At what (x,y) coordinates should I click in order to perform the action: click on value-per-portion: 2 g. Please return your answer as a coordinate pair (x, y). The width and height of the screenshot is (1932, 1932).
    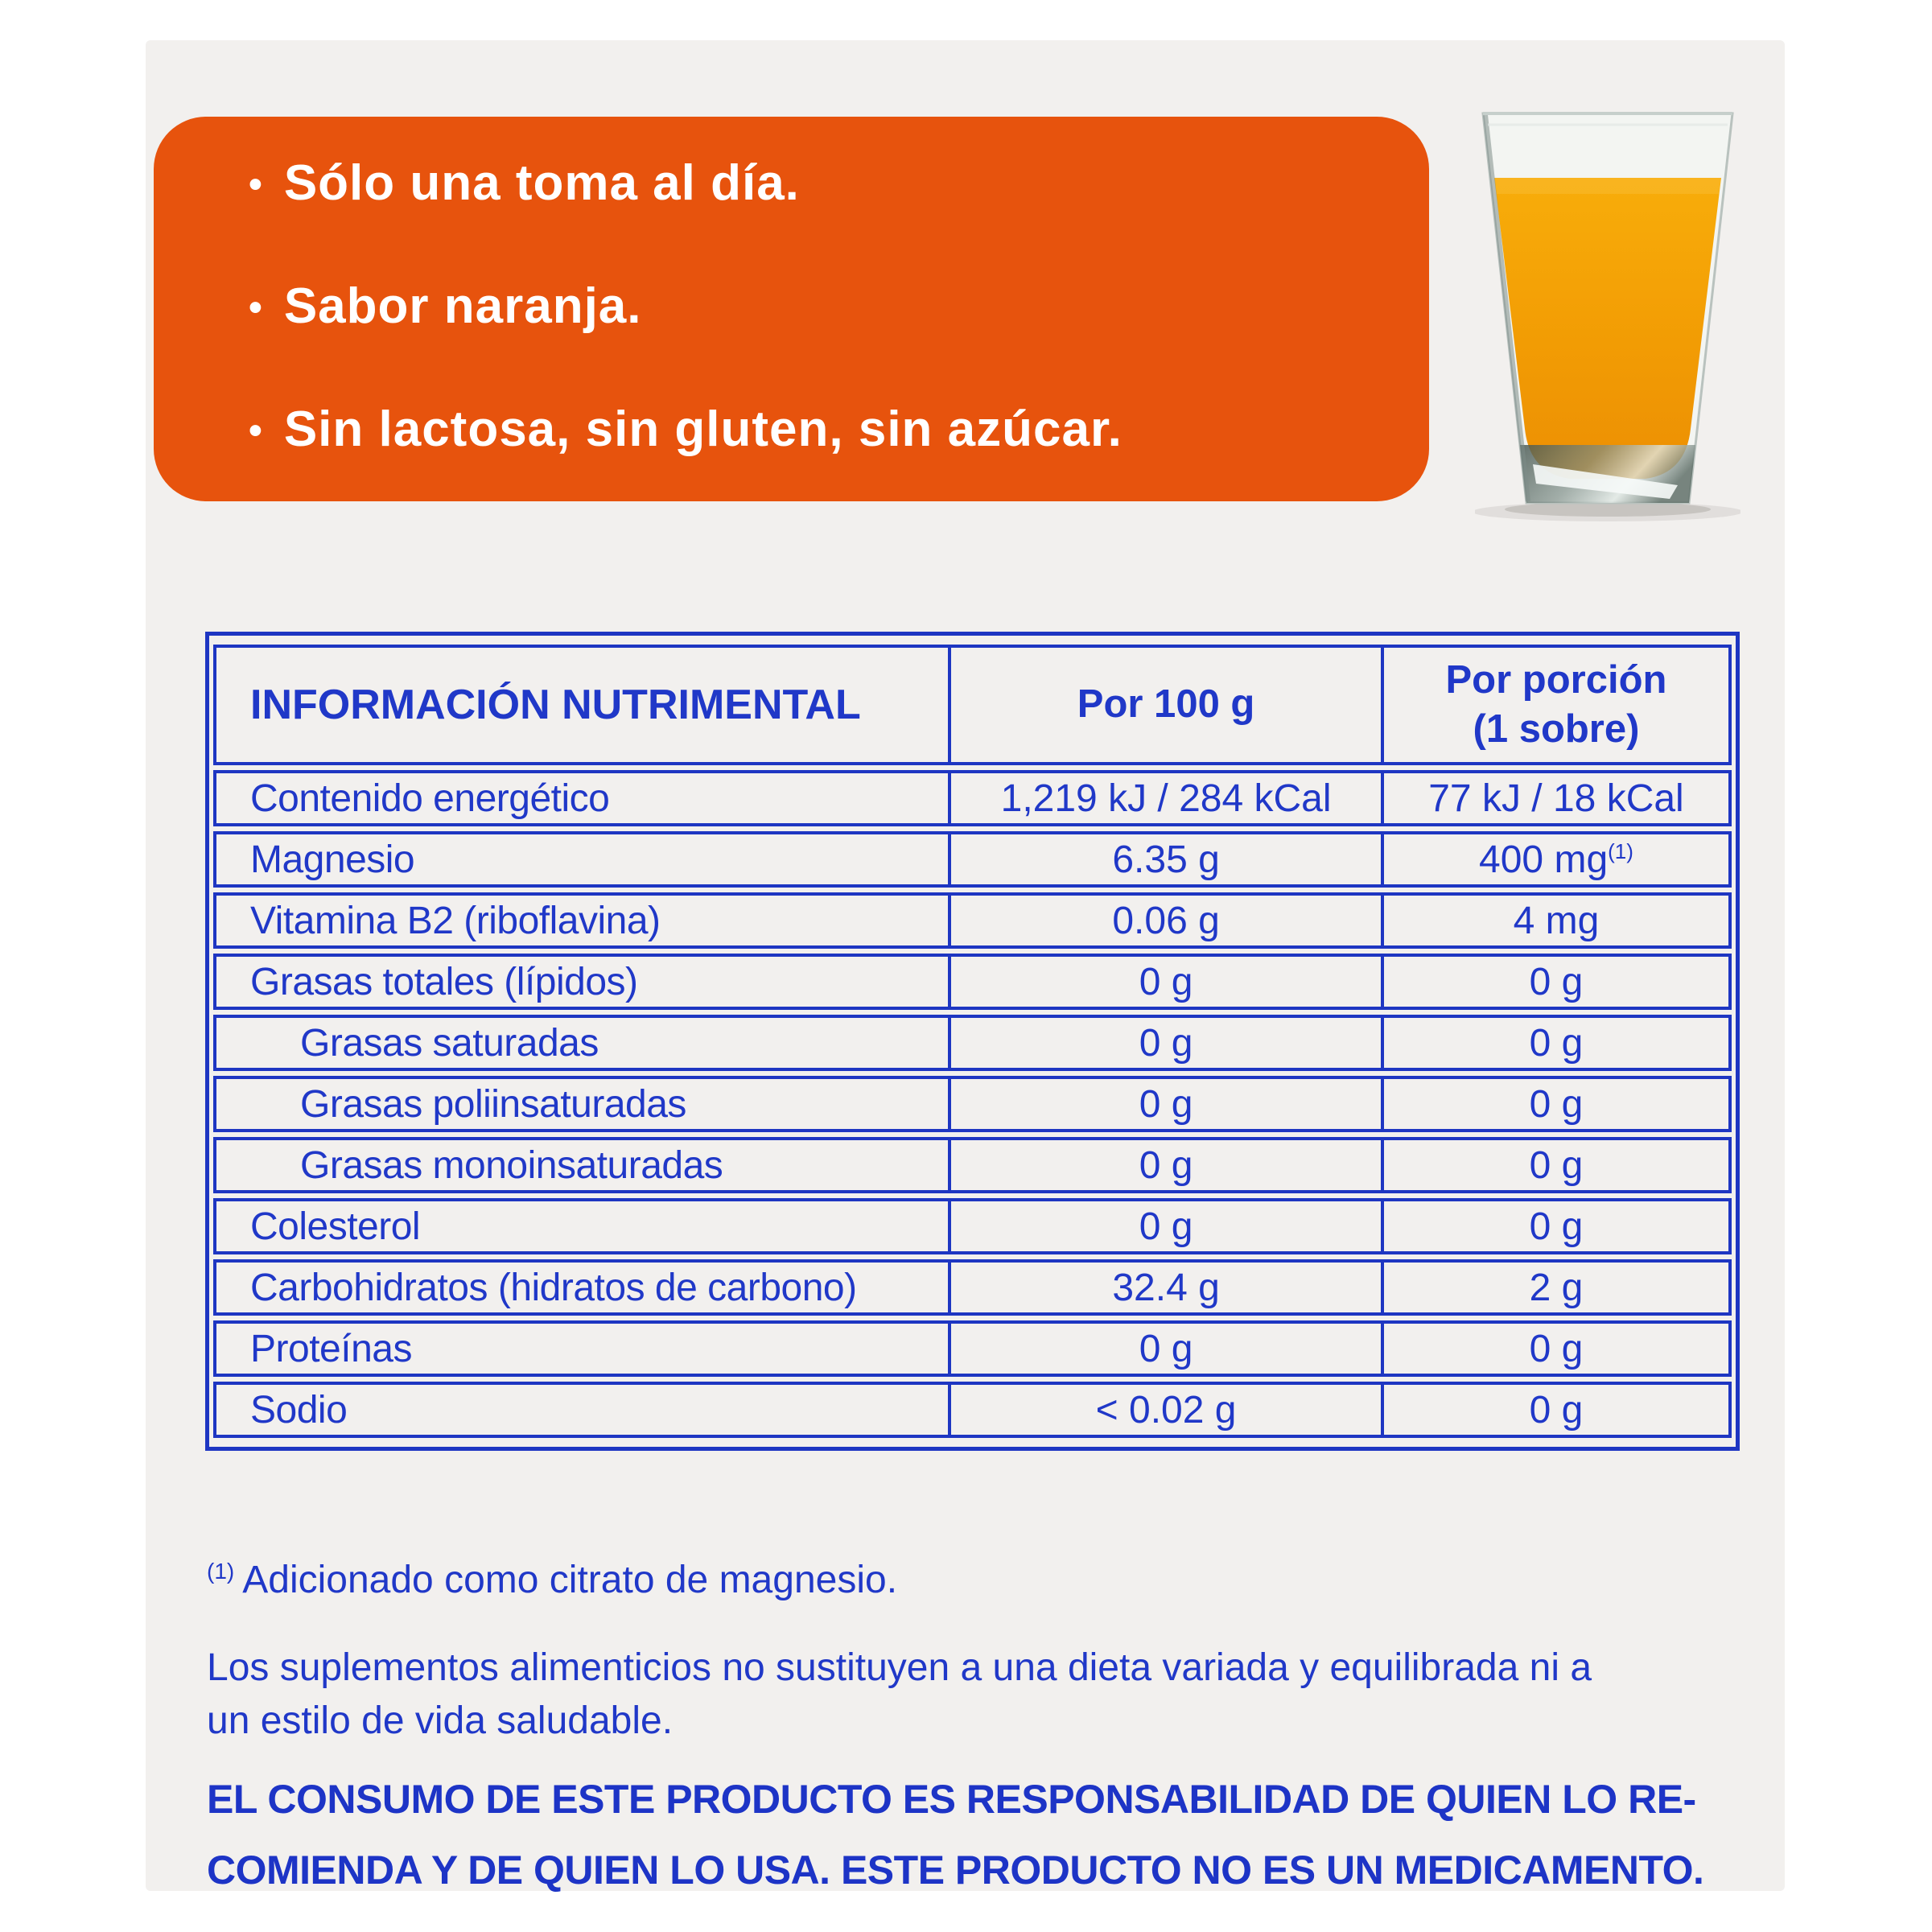
    Looking at the image, I should click on (1557, 1287).